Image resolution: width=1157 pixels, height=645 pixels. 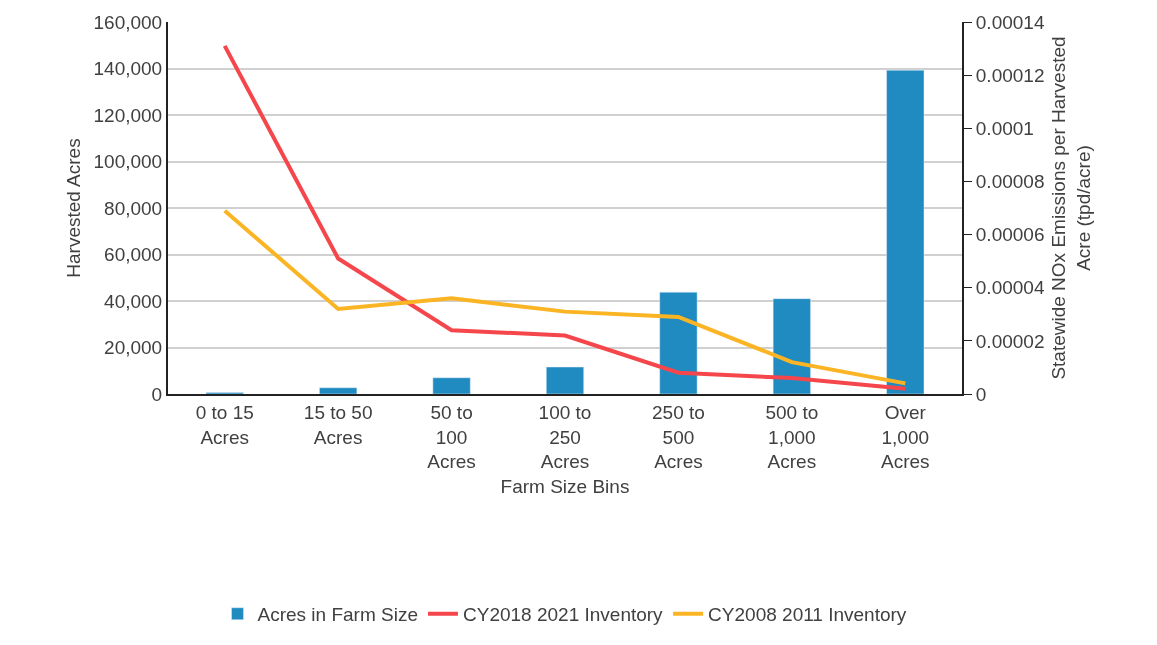 I want to click on y2-tick-label: 0.00002, so click(x=1010, y=341).